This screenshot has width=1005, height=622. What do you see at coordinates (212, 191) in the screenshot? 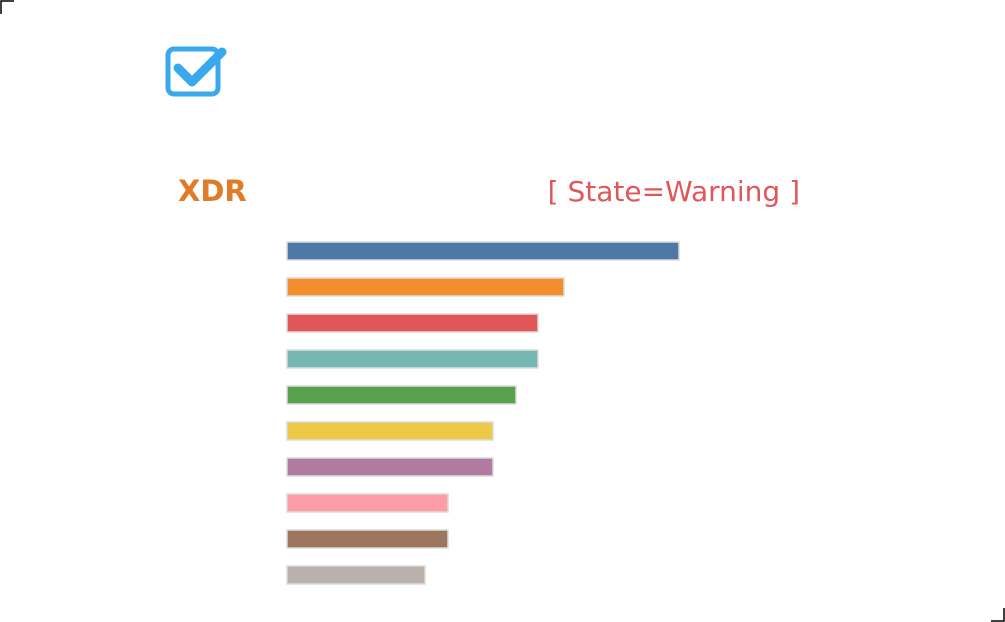
I see `chart-title: XDR` at bounding box center [212, 191].